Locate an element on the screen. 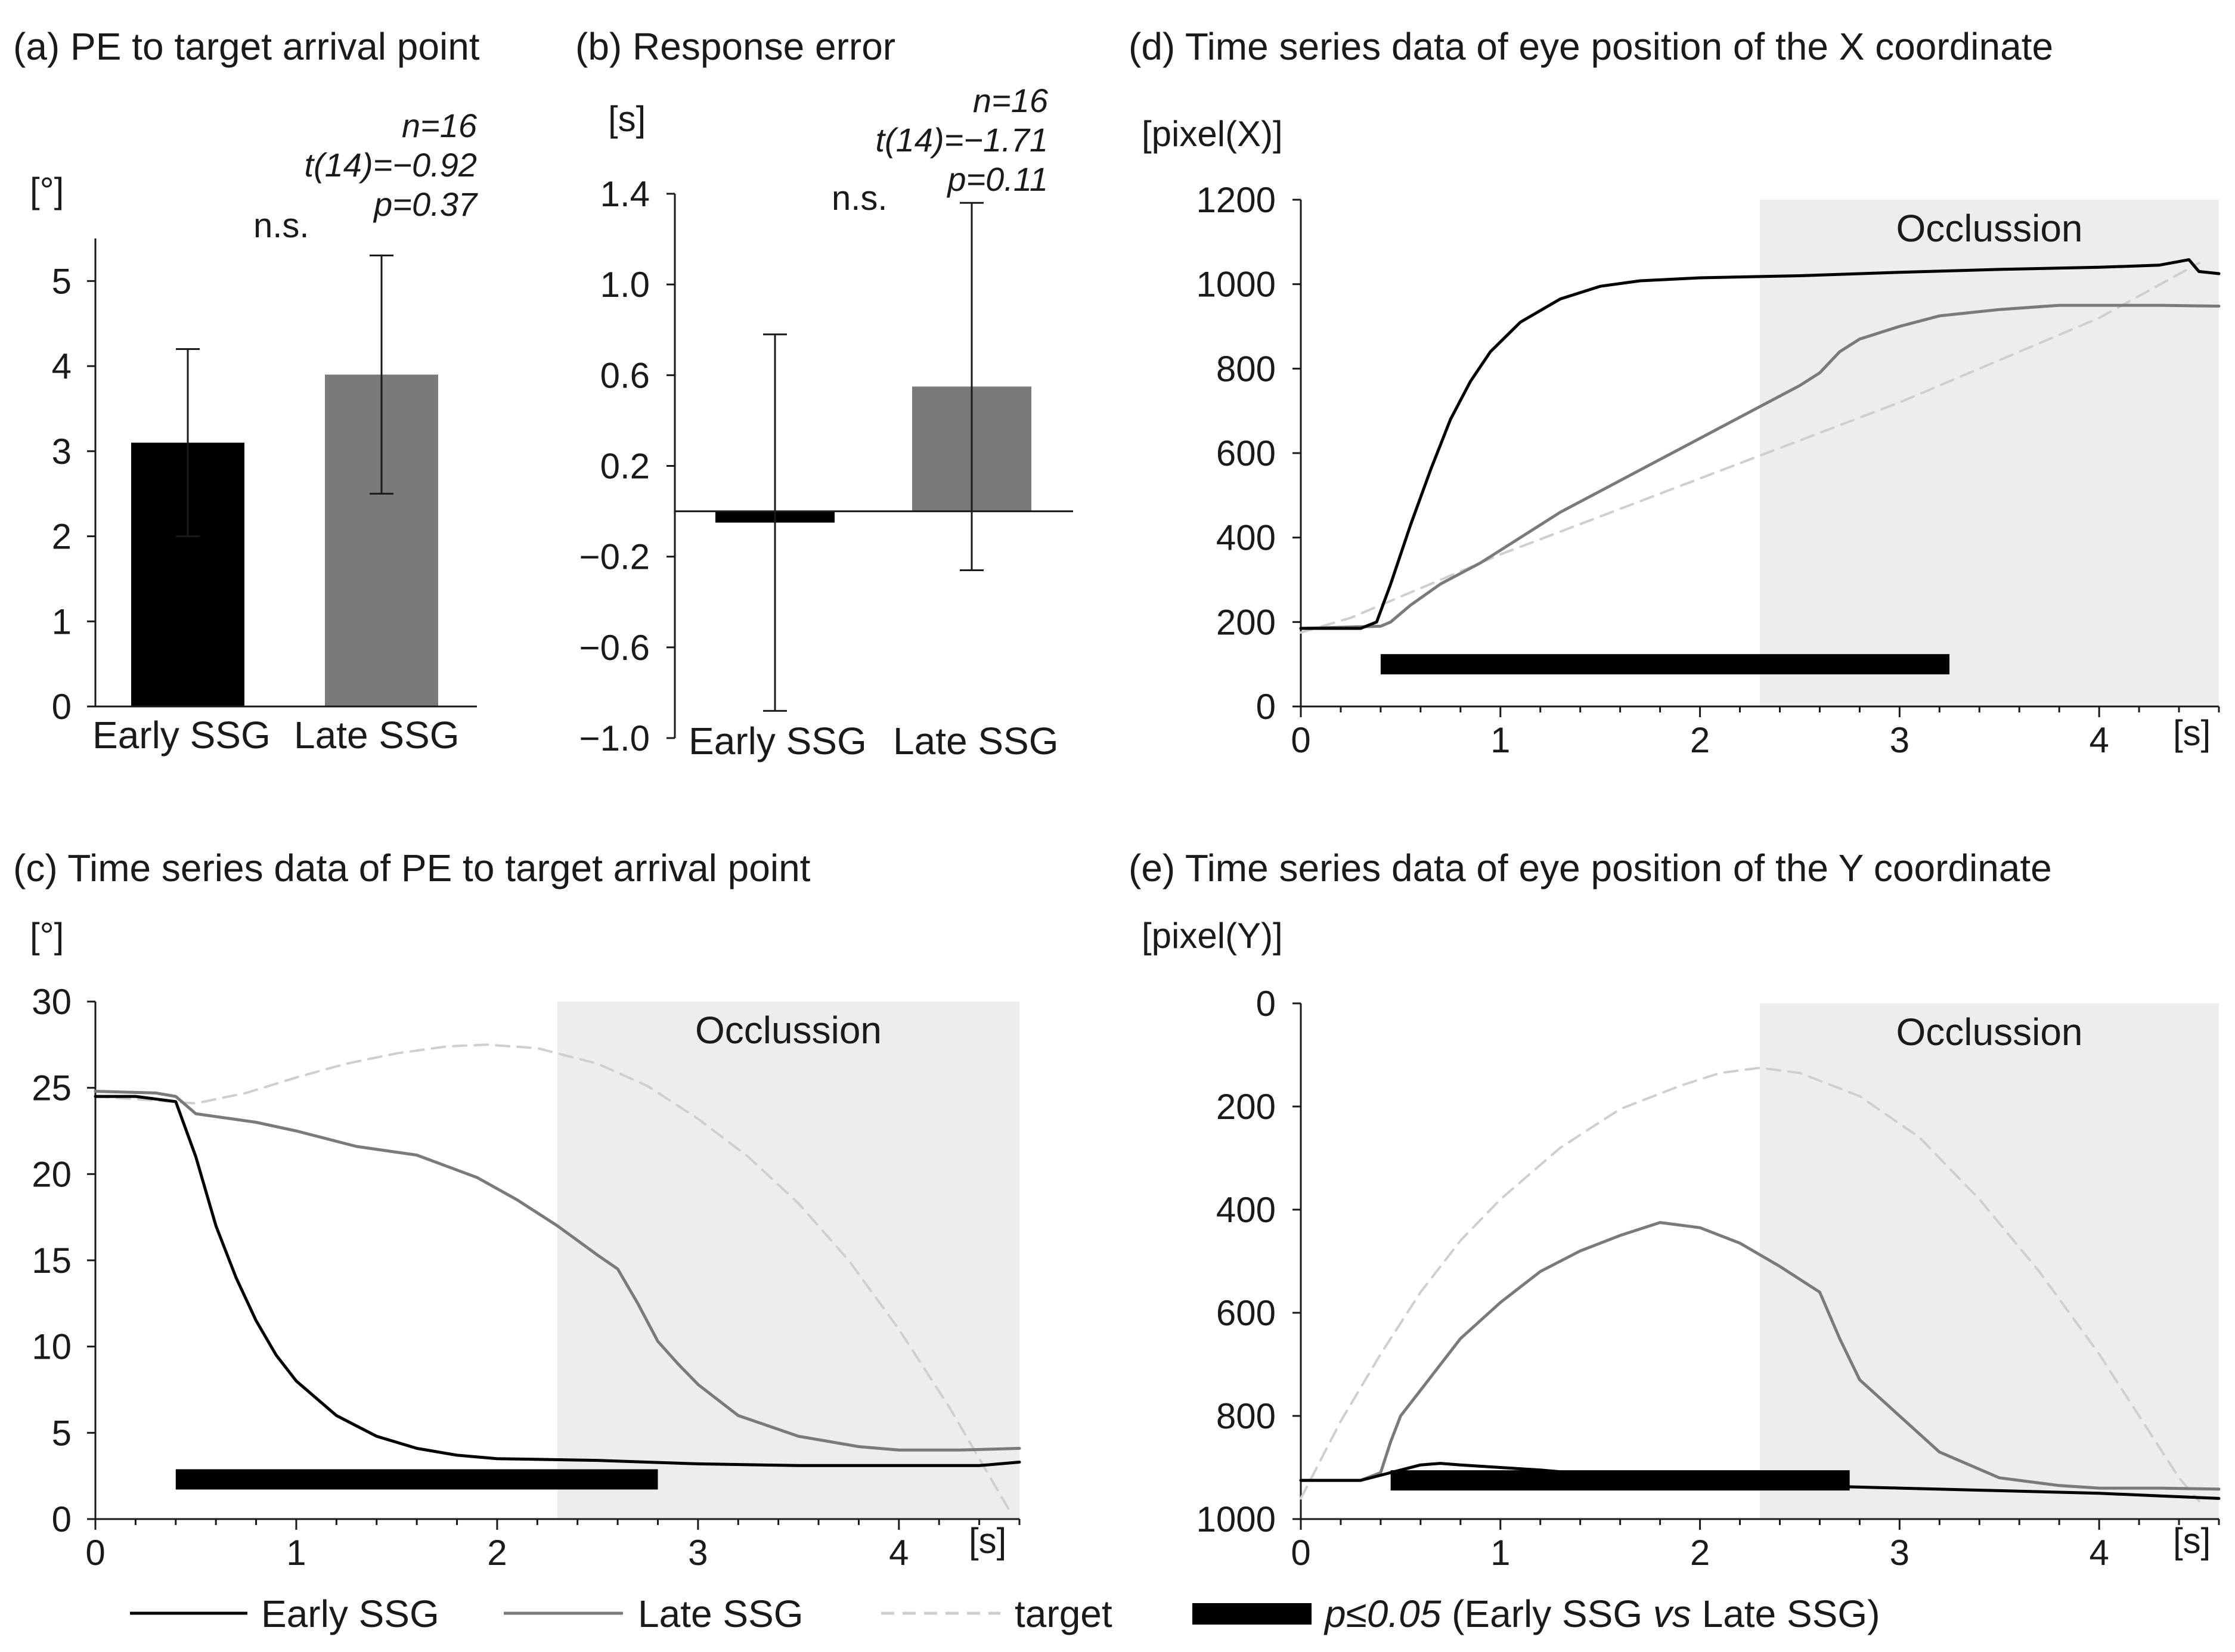 This screenshot has width=2235, height=1652. panel-b-y-tick-label: 1.0 is located at coordinates (625, 285).